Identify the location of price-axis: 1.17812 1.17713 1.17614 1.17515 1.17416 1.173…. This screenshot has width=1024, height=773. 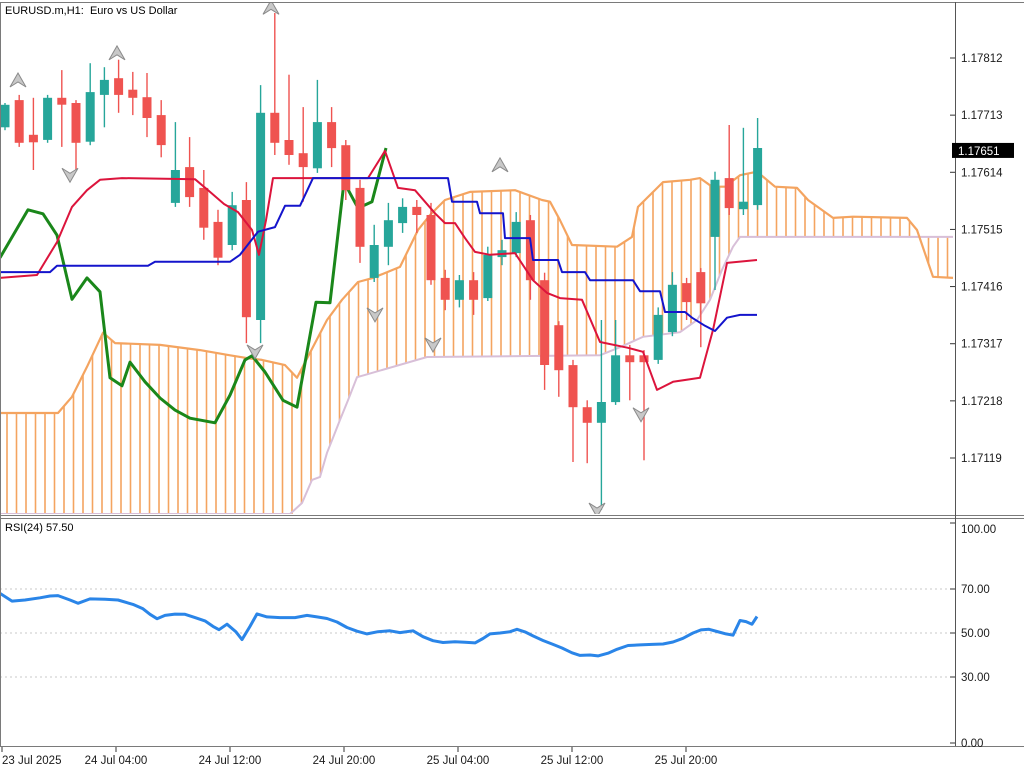
(982, 259).